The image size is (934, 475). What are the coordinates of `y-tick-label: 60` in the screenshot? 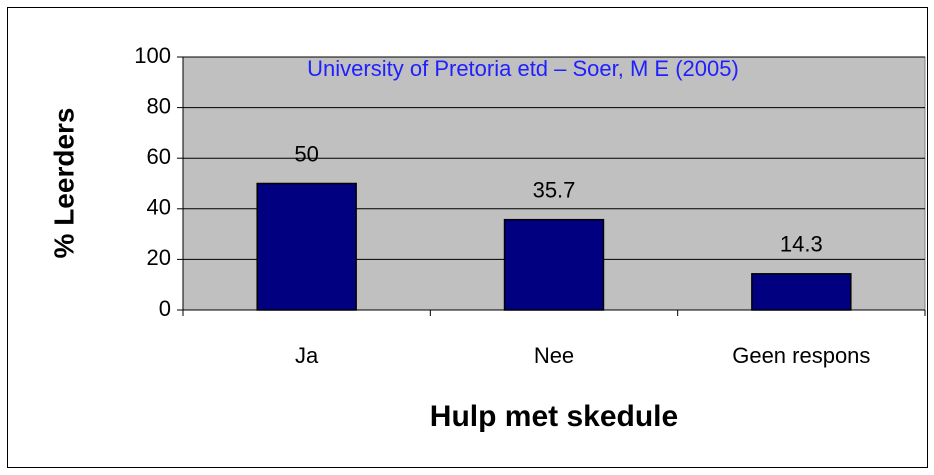 It's located at (159, 156).